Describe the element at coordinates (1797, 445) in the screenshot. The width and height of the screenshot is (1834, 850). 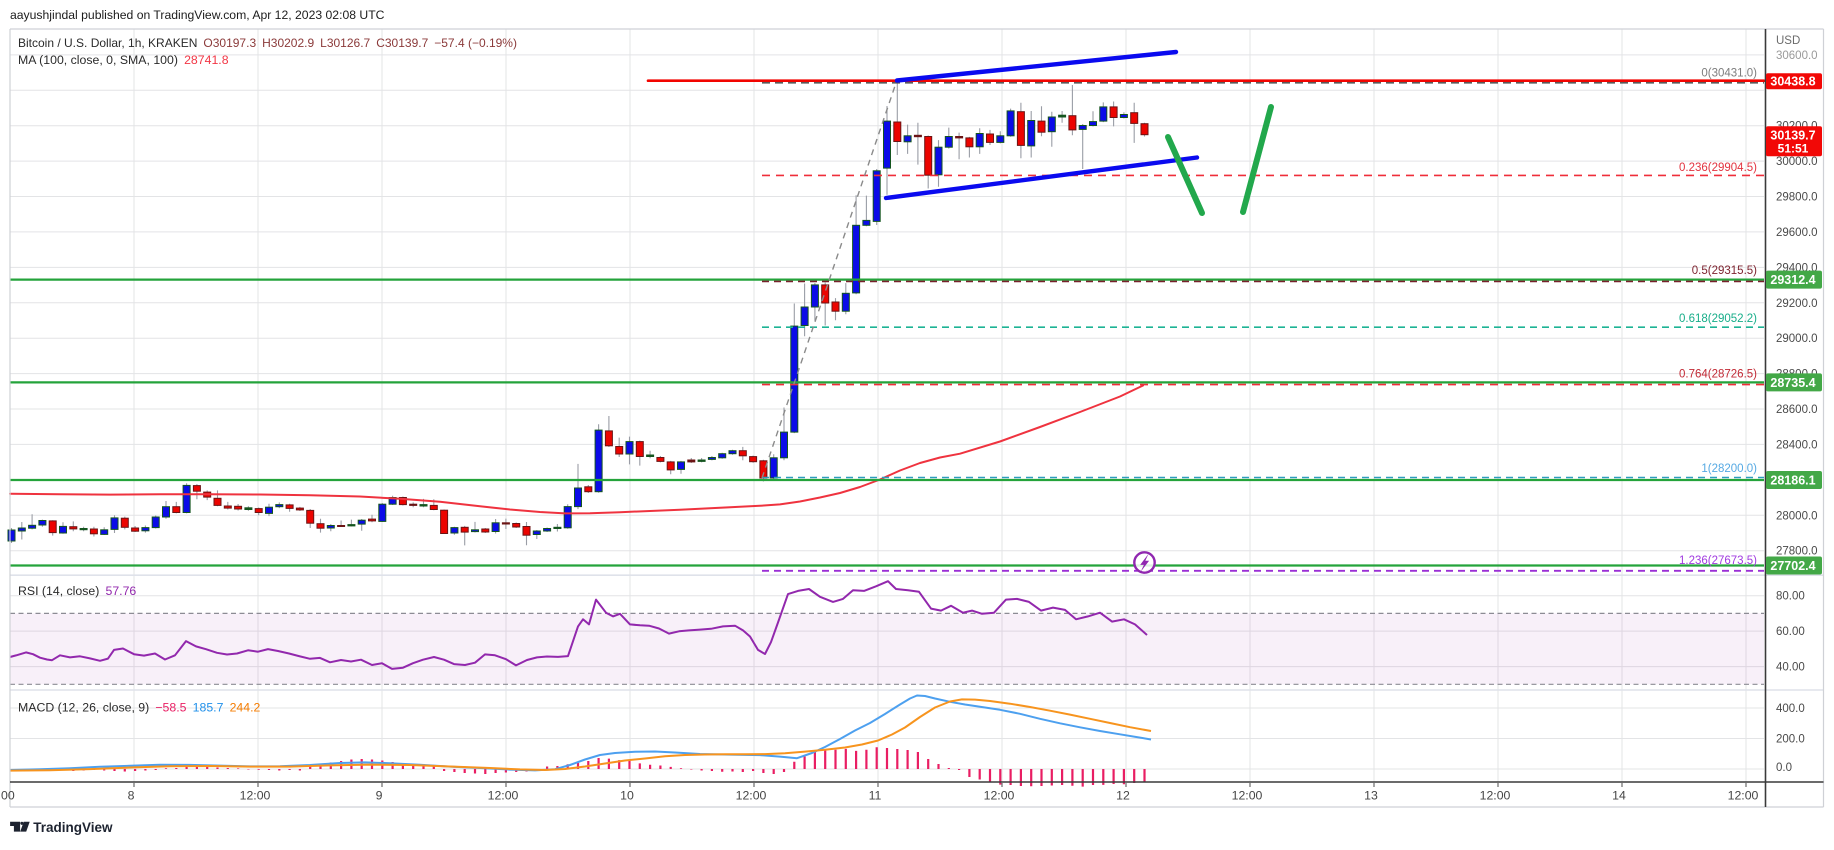
I see `svg-text: 28400.0` at that location.